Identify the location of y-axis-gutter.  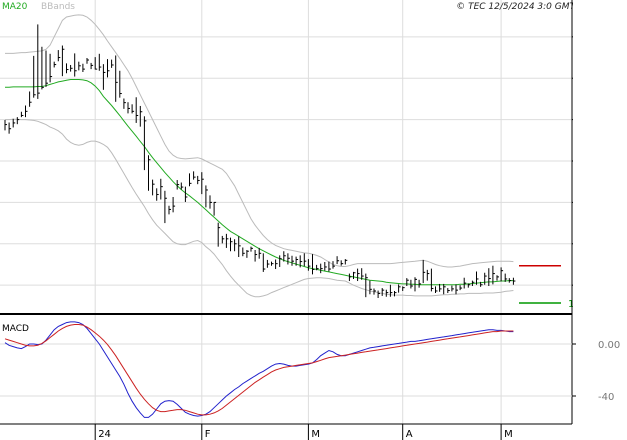
(600, 220).